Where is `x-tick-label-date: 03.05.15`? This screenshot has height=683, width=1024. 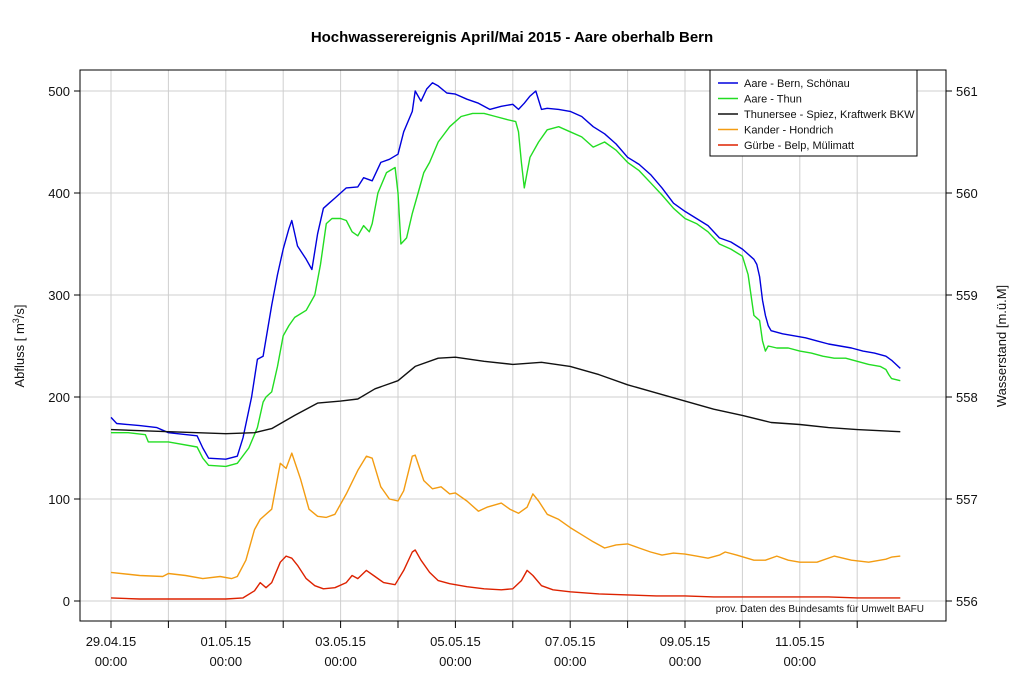 x-tick-label-date: 03.05.15 is located at coordinates (340, 641).